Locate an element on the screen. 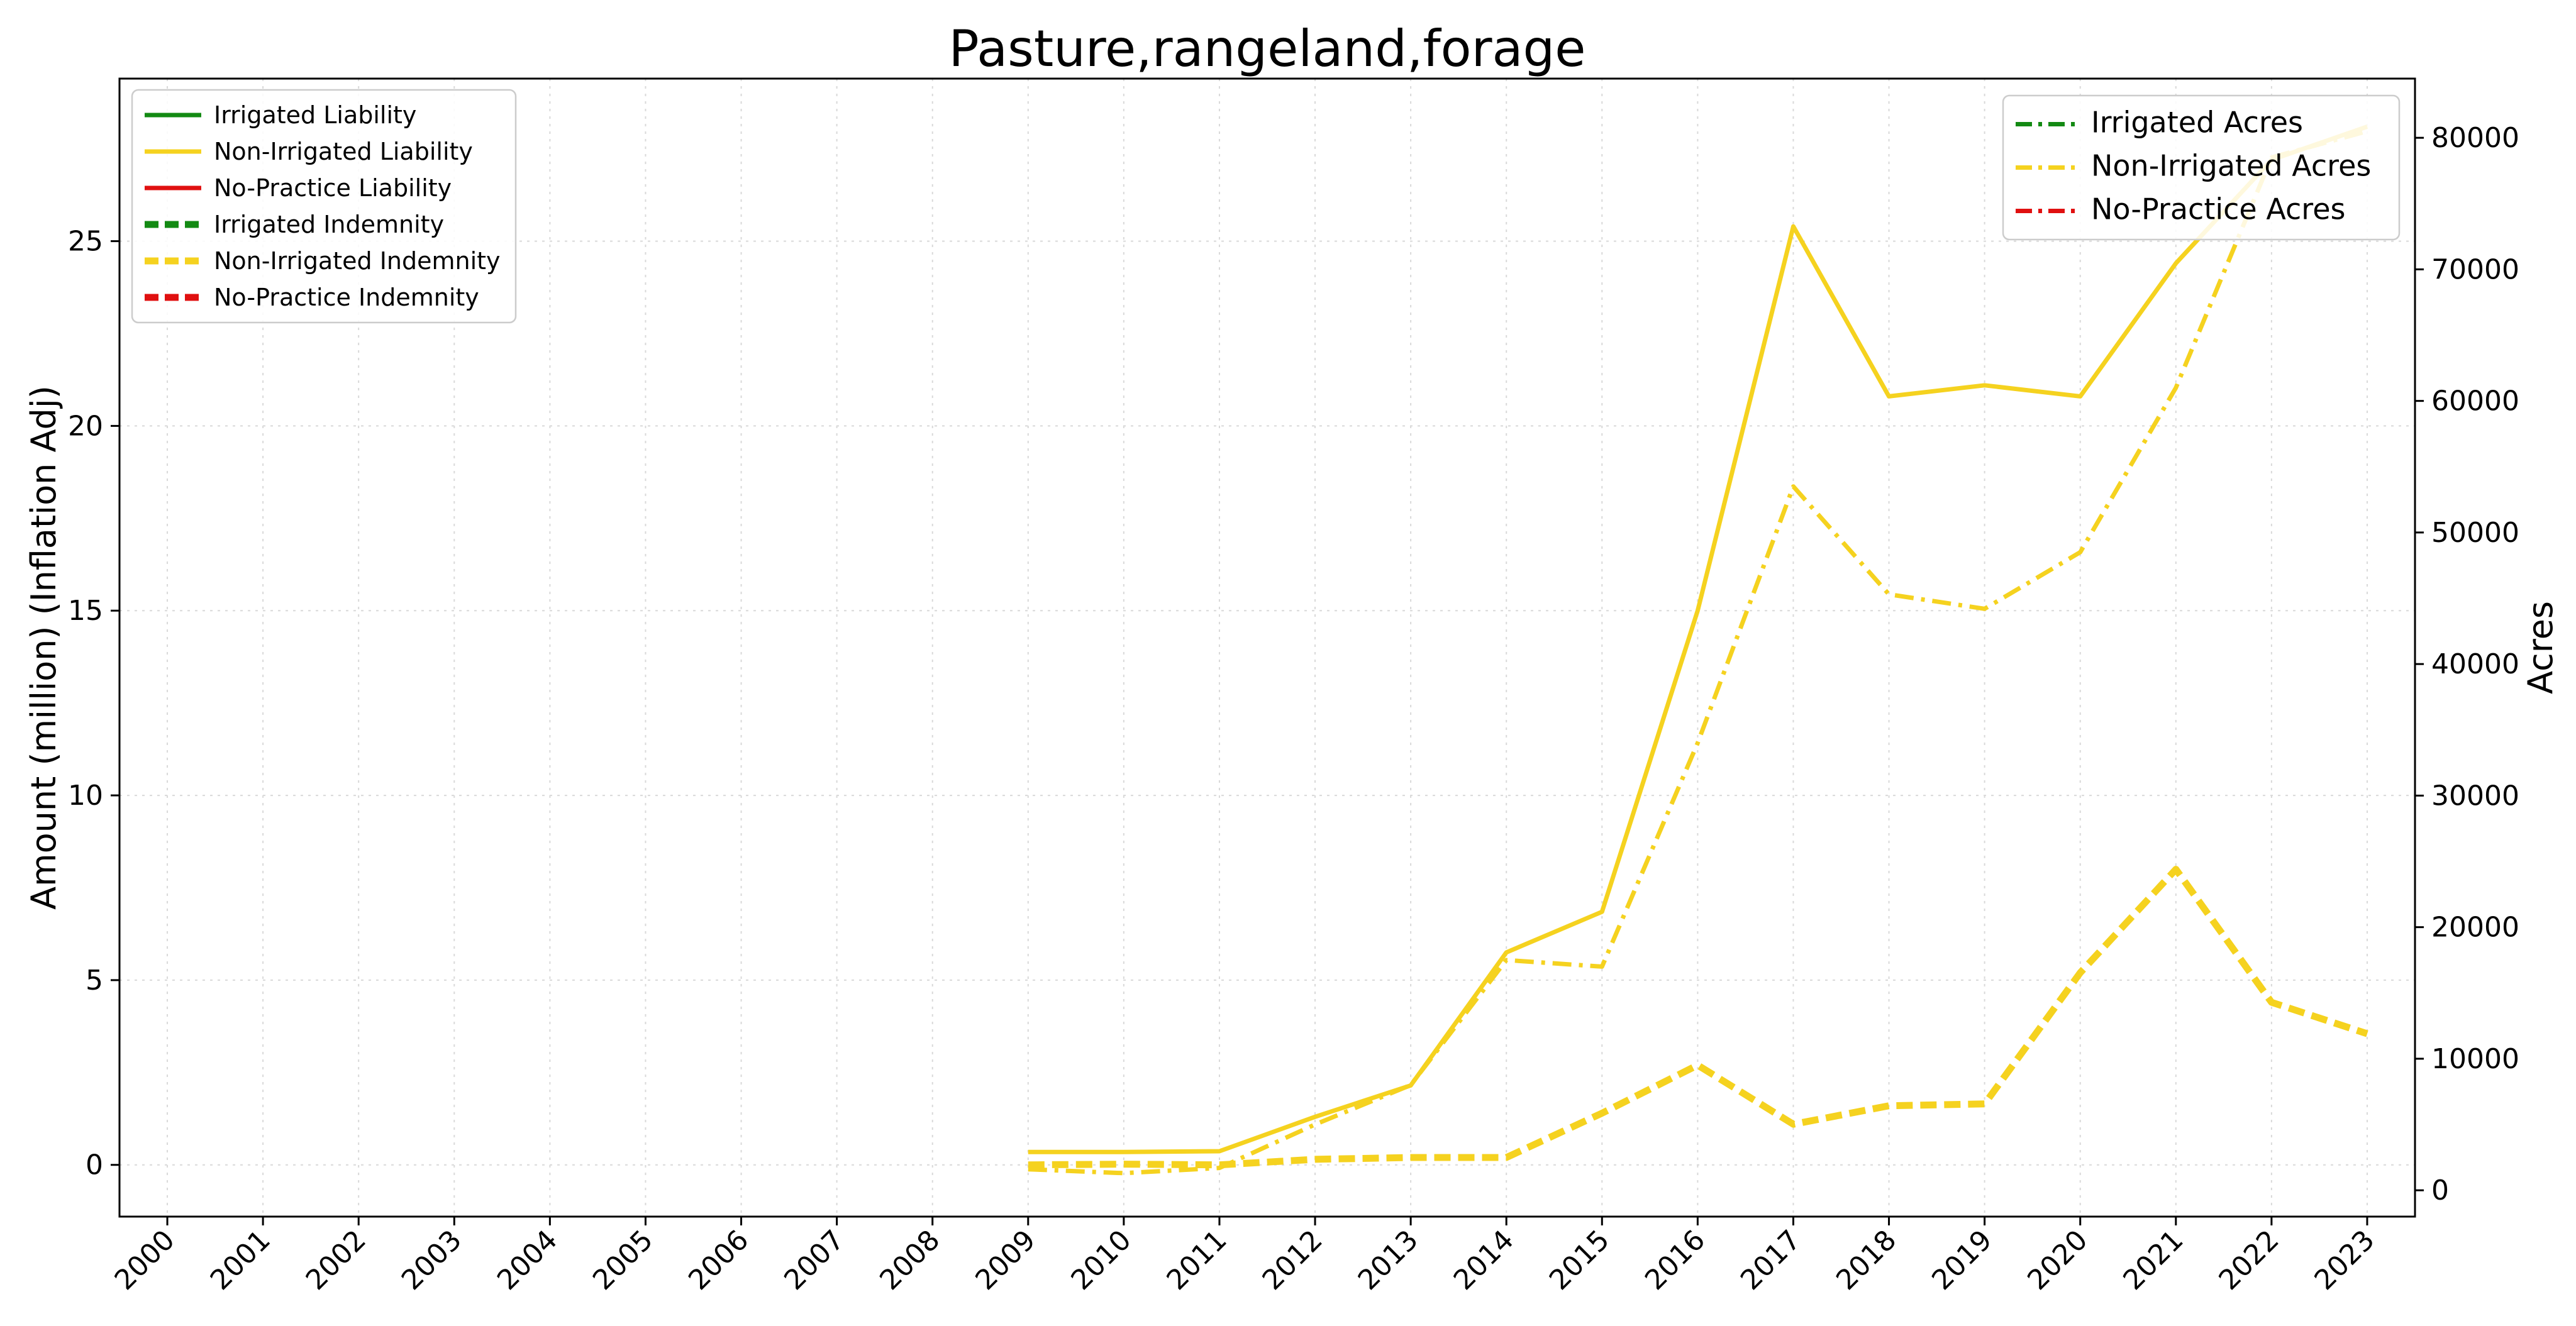  x-tick-label: 2015 is located at coordinates (1579, 1260).